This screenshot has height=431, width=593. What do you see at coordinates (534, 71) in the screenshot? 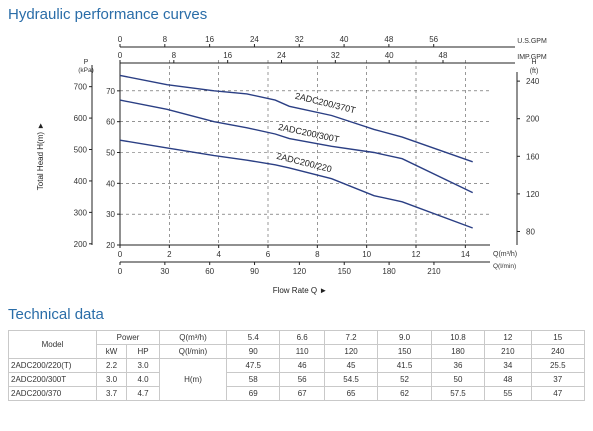
I see `ft-label-unit: (ft)` at bounding box center [534, 71].